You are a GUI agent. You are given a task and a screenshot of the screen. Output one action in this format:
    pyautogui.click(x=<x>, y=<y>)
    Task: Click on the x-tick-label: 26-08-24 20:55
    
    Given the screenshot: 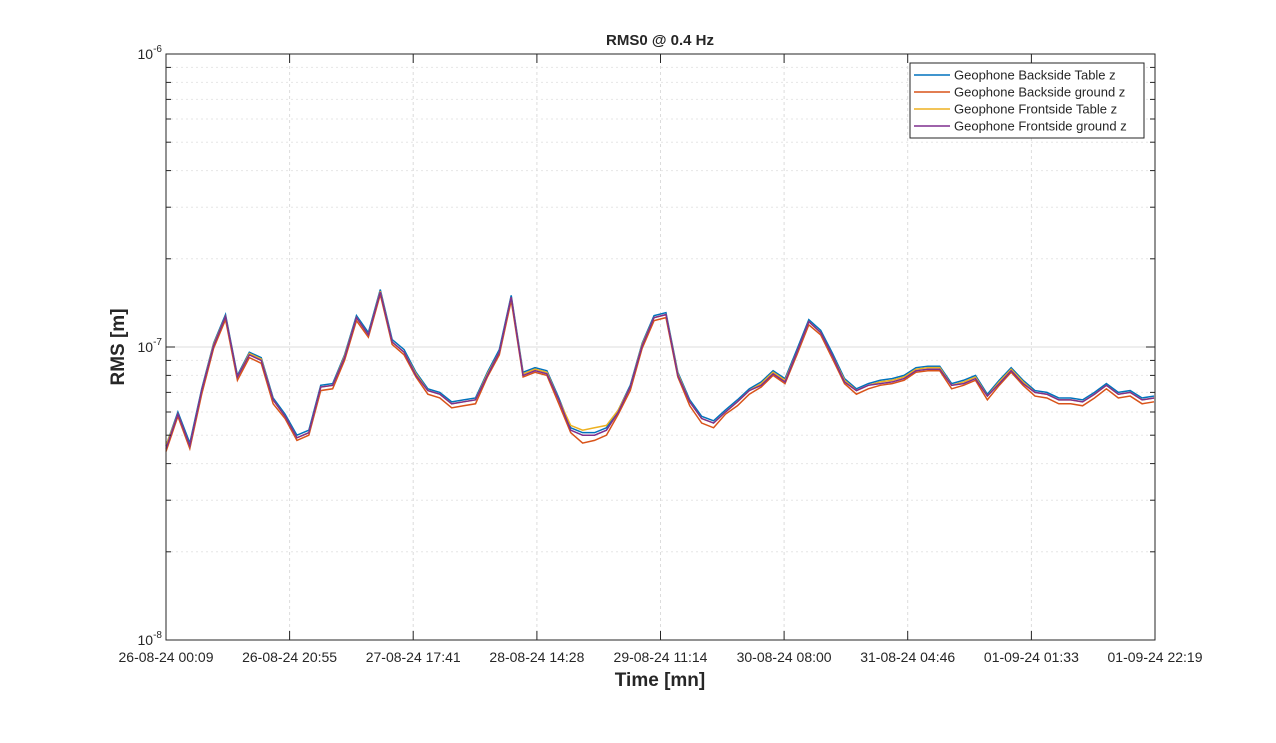 What is the action you would take?
    pyautogui.click(x=289, y=657)
    